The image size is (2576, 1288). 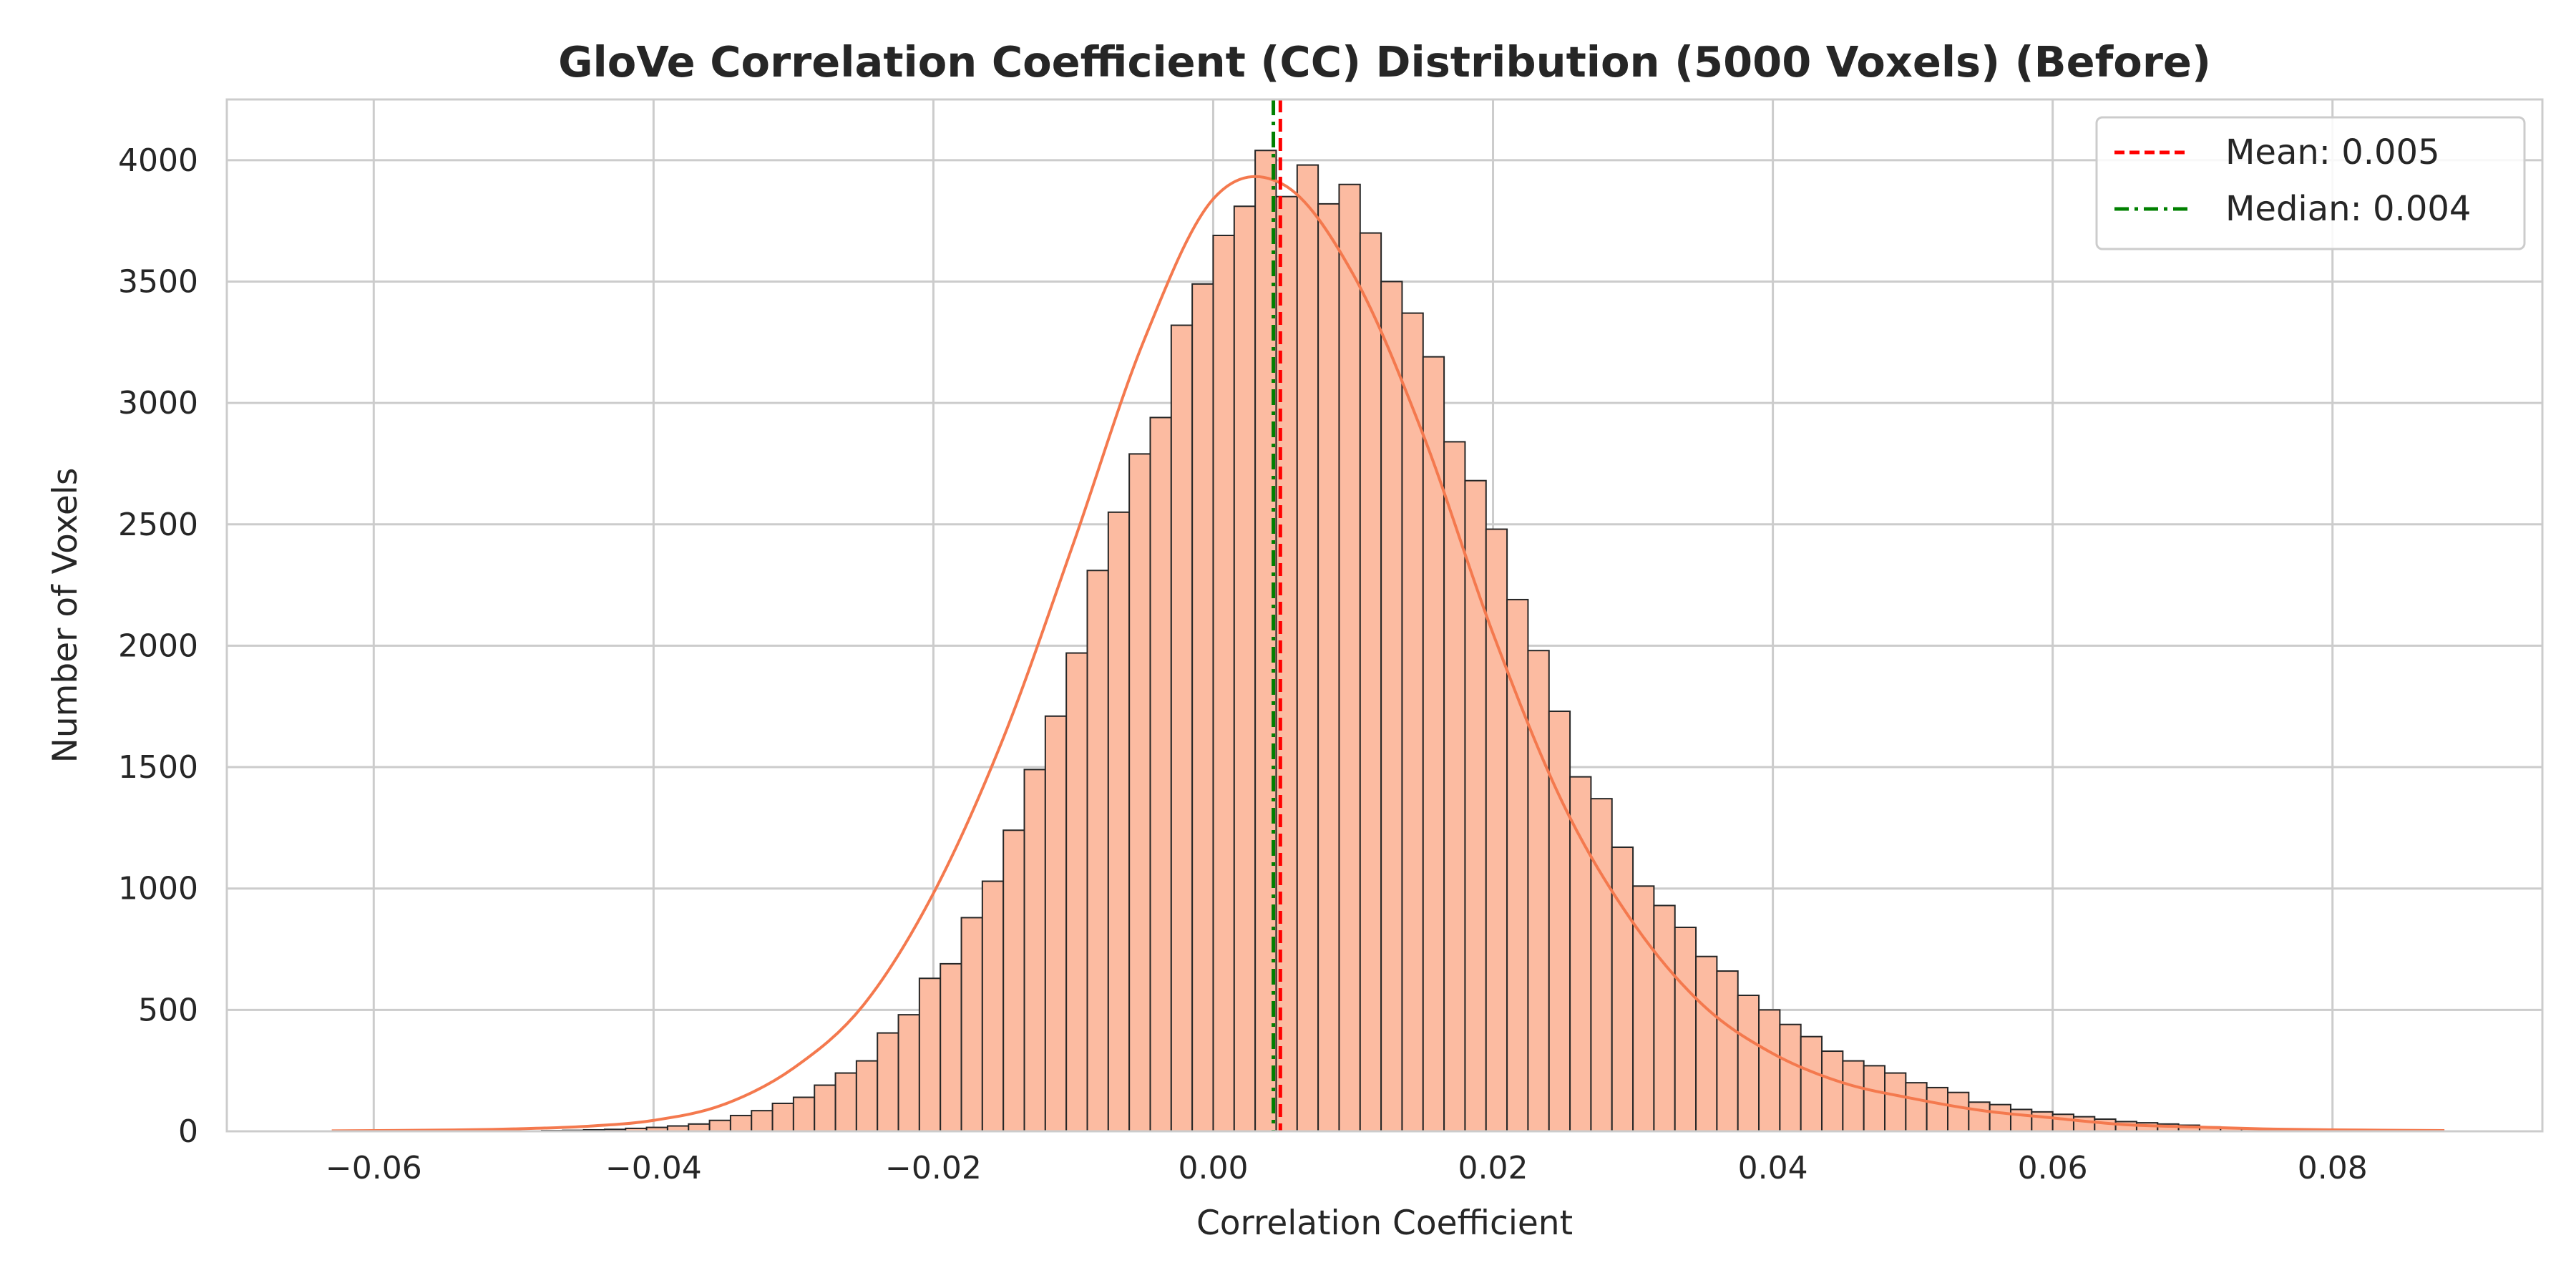 I want to click on y-tick-label: 500, so click(x=168, y=1010).